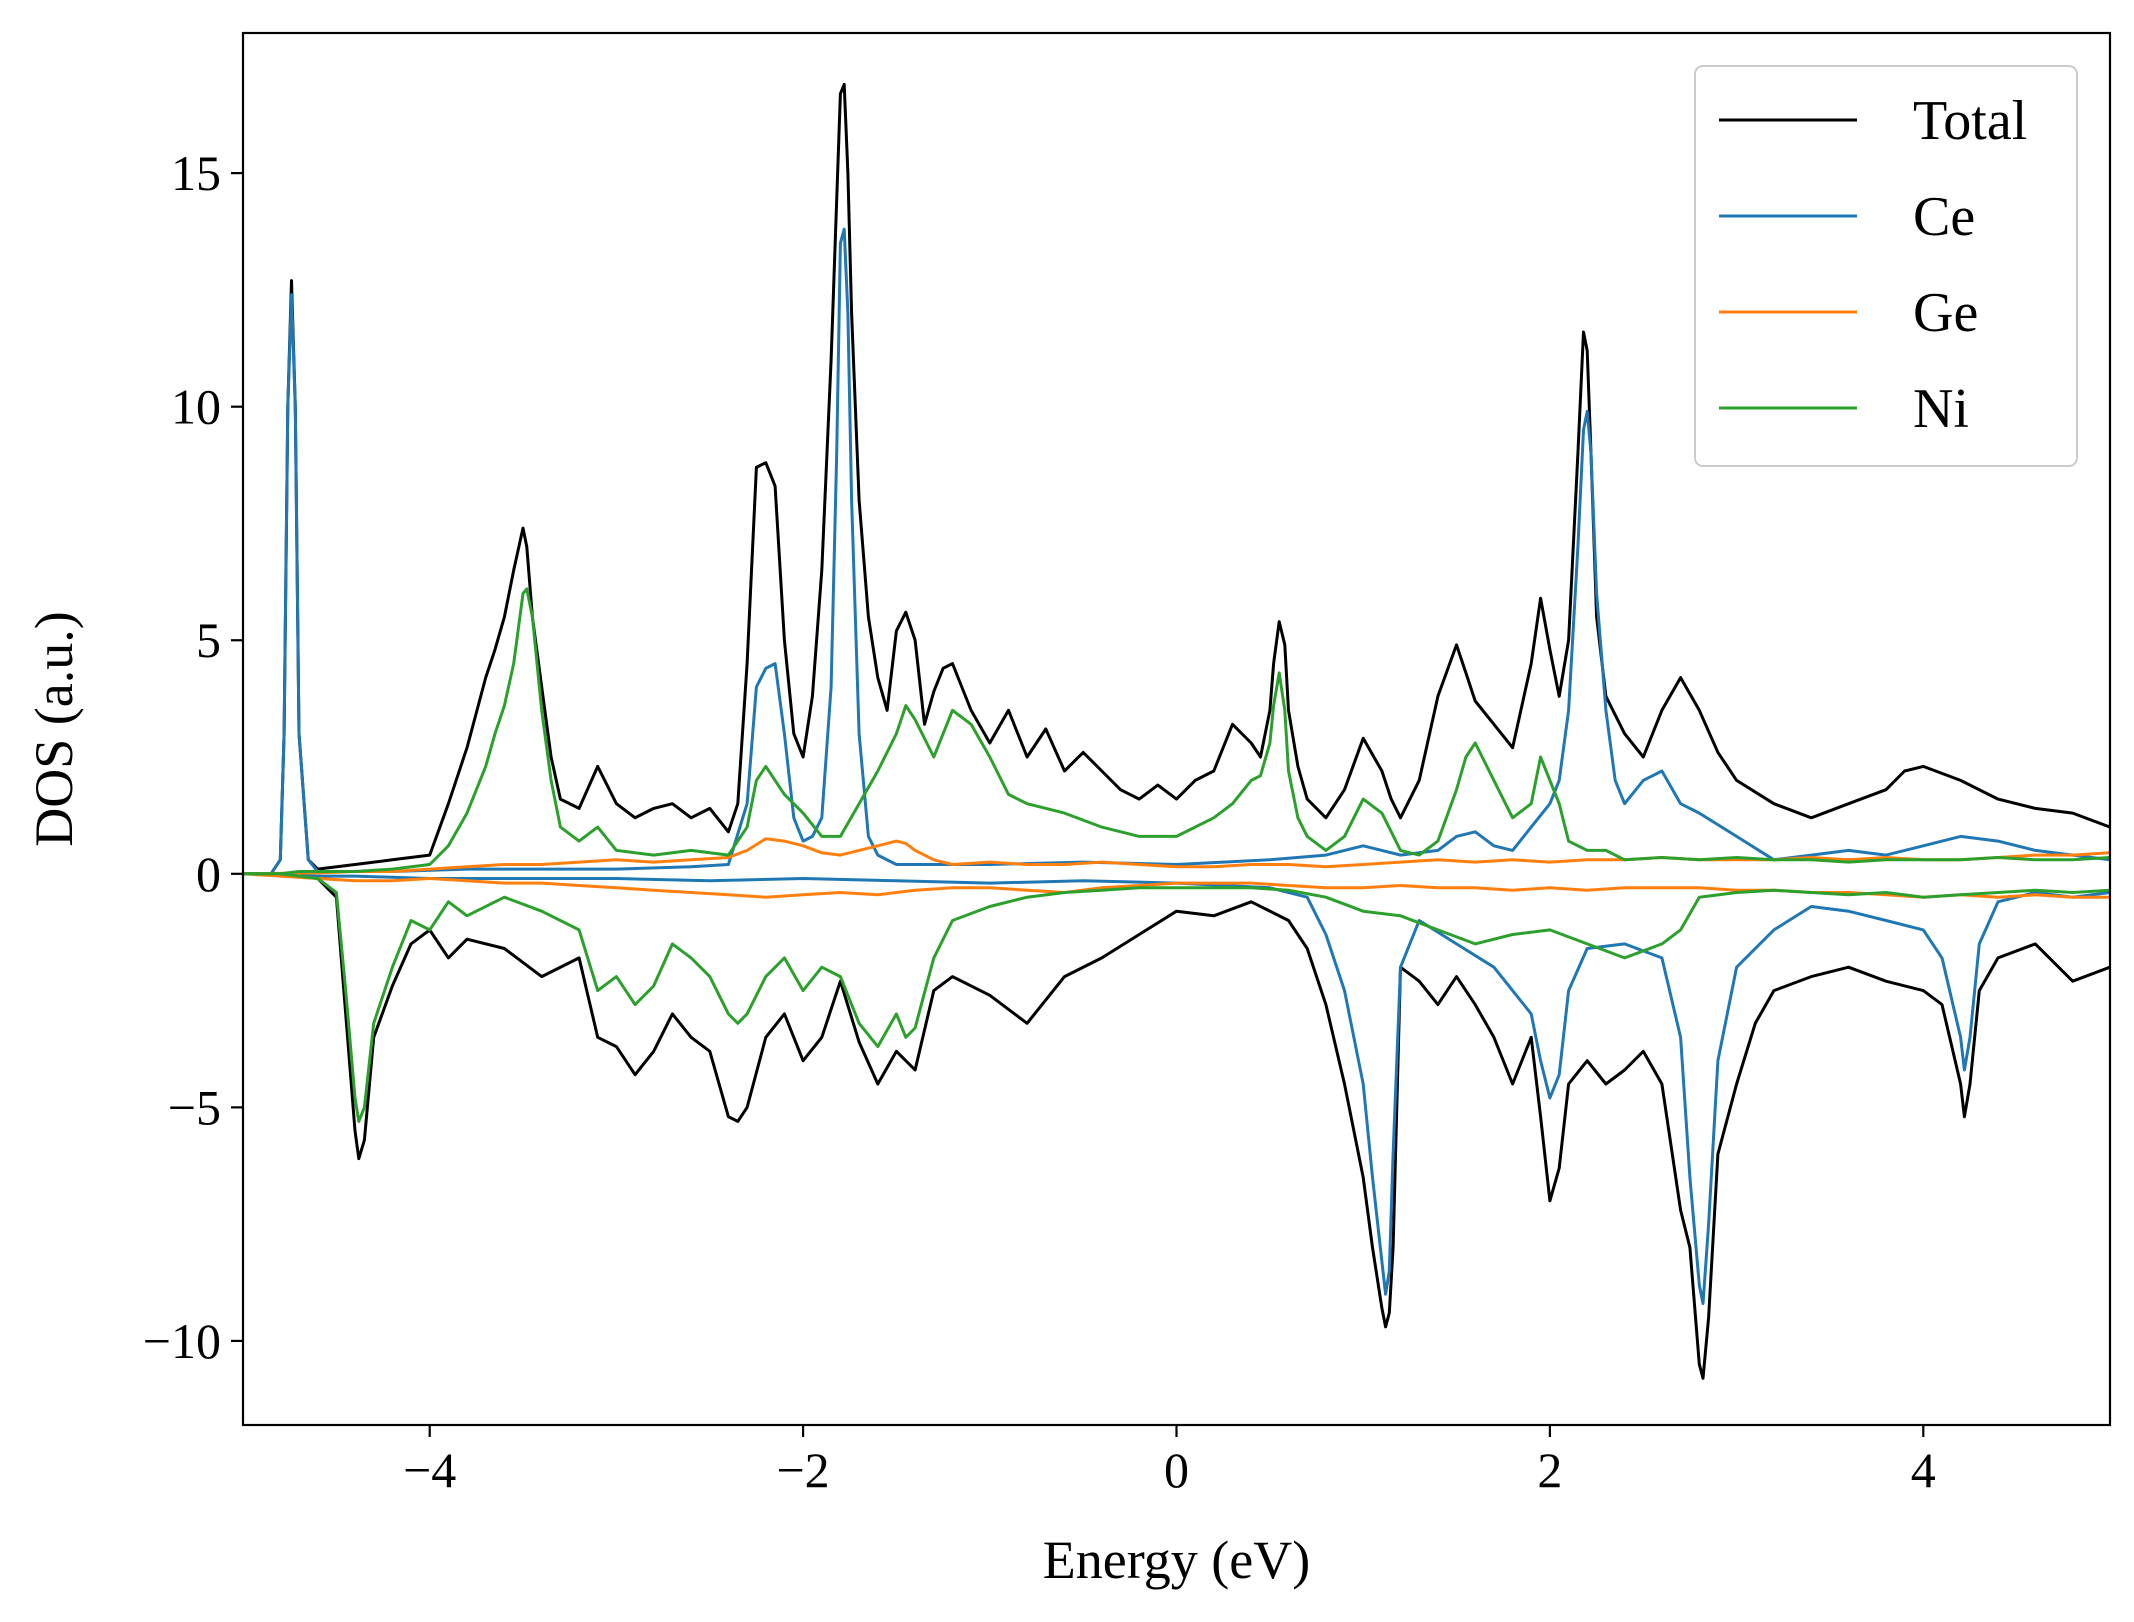 This screenshot has width=2134, height=1622. I want to click on x-tick-label: 0, so click(1176, 1470).